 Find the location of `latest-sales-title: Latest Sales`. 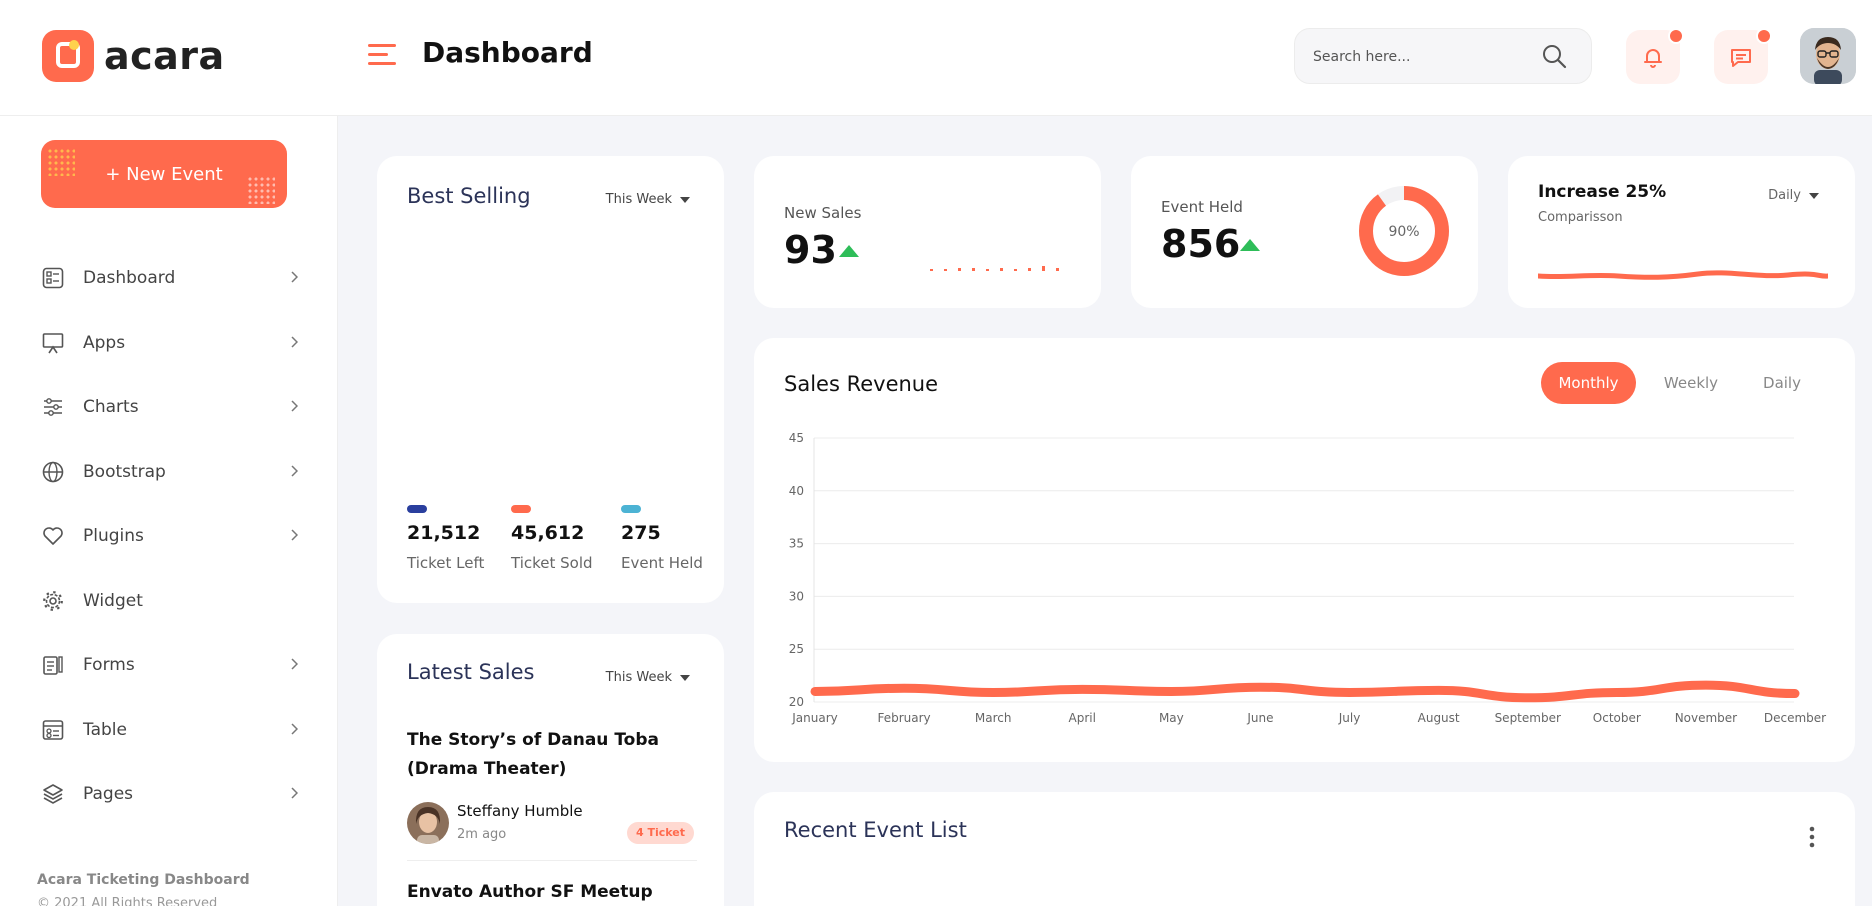

latest-sales-title: Latest Sales is located at coordinates (471, 672).